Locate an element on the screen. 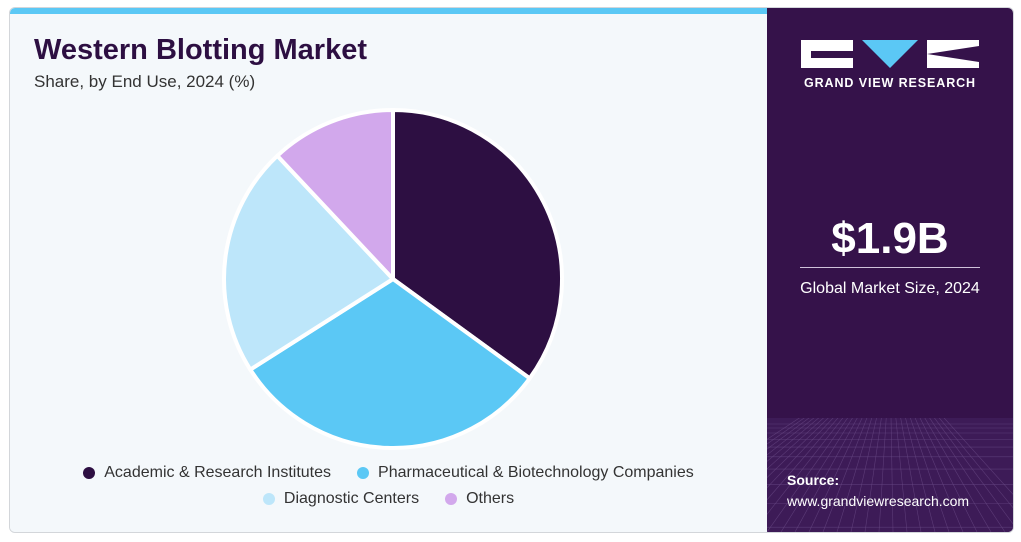 This screenshot has width=1021, height=542. pie-slice-pharmaceutical-biotechnology-companies is located at coordinates (390, 363).